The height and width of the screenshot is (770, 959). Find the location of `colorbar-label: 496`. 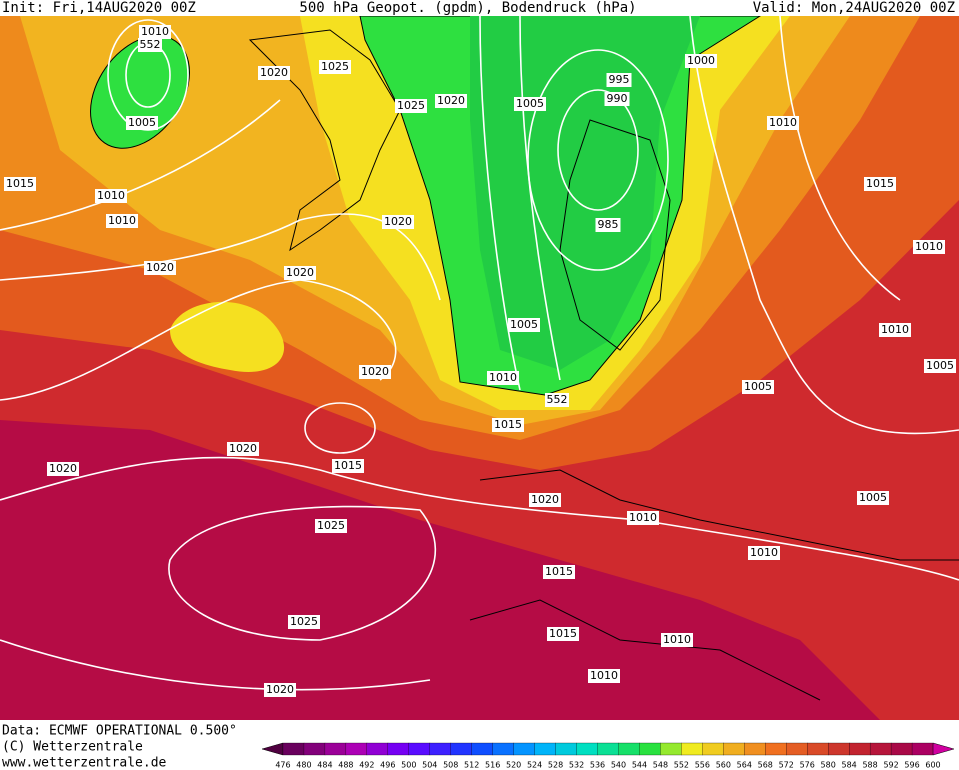

colorbar-label: 496 is located at coordinates (387, 765).